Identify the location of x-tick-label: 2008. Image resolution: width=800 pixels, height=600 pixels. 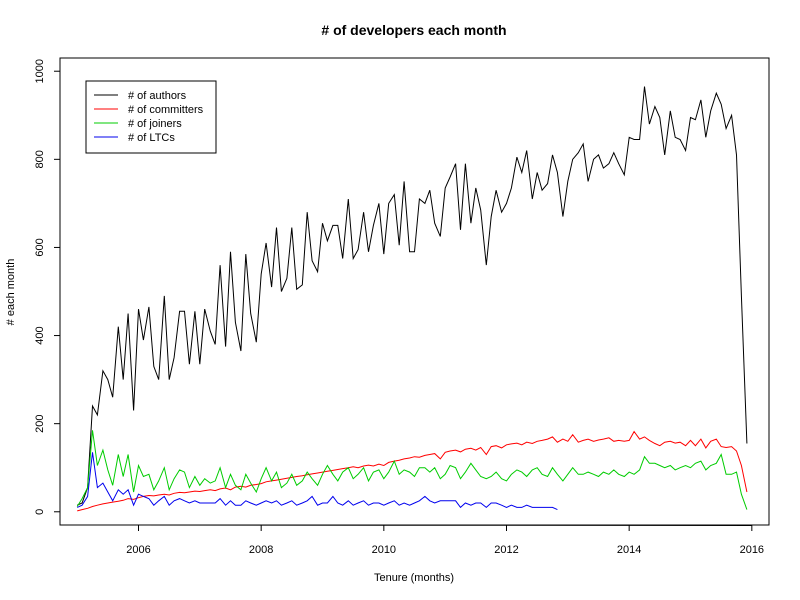
(261, 550).